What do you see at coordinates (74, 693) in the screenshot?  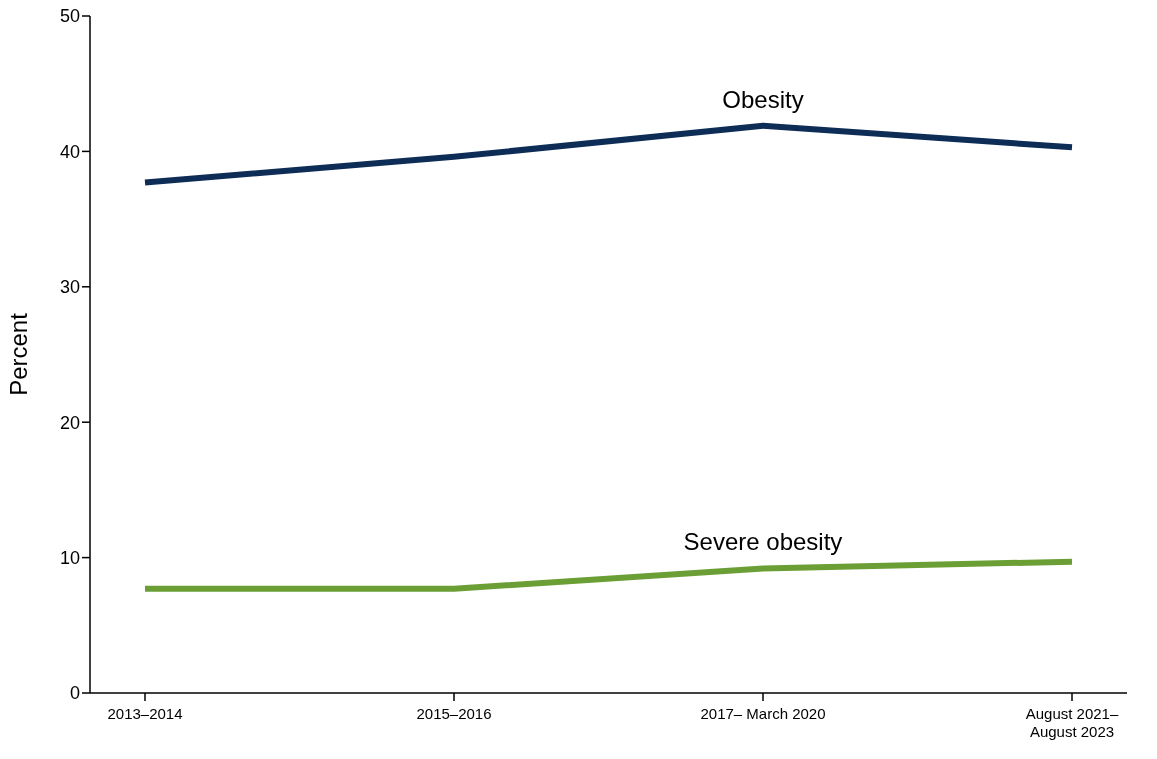 I see `y-tick-label: 0` at bounding box center [74, 693].